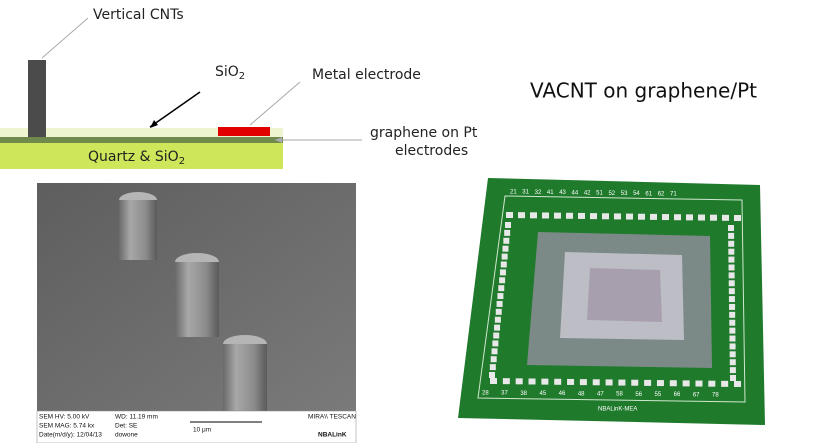  Describe the element at coordinates (562, 193) in the screenshot. I see `pad-number: 43` at that location.